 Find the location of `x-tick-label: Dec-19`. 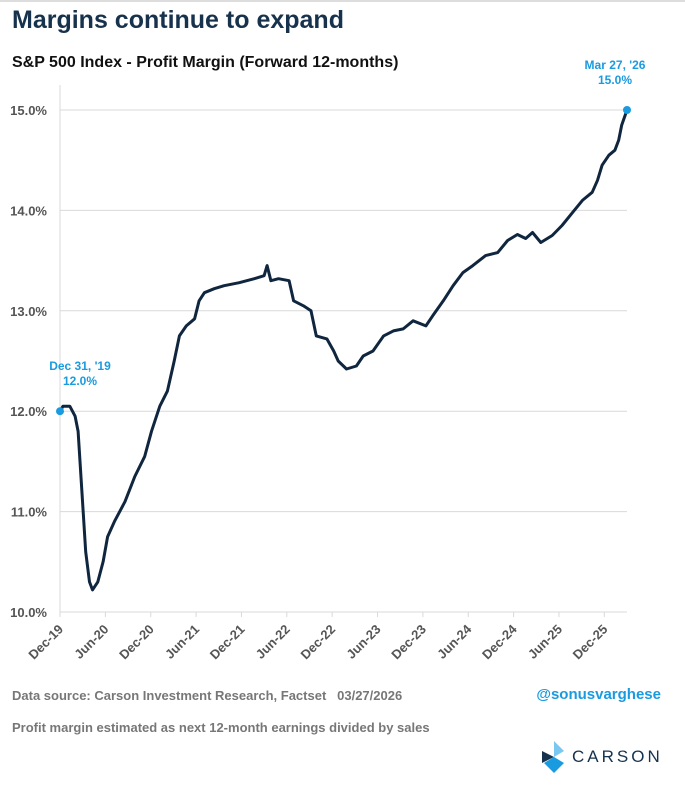

x-tick-label: Dec-19 is located at coordinates (45, 642).